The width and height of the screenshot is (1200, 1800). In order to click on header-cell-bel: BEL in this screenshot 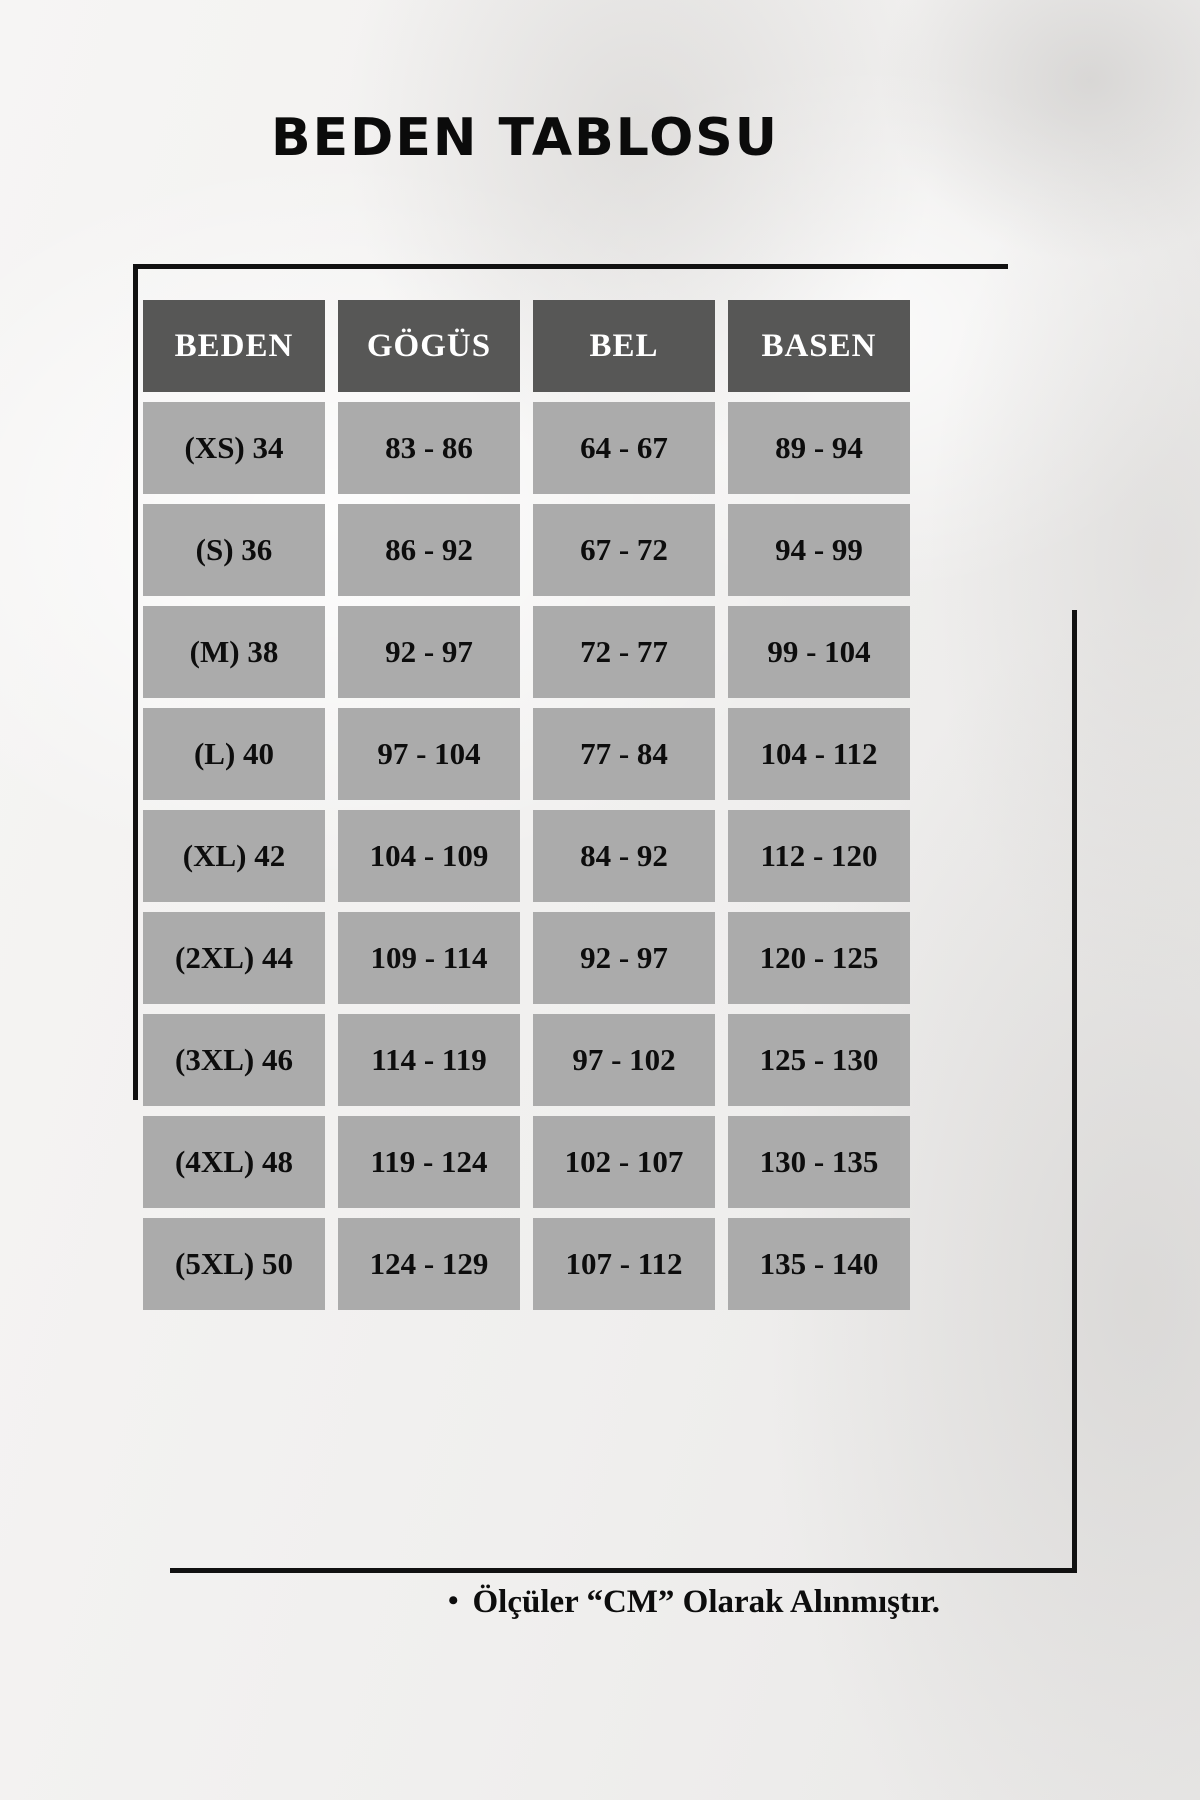, I will do `click(624, 346)`.